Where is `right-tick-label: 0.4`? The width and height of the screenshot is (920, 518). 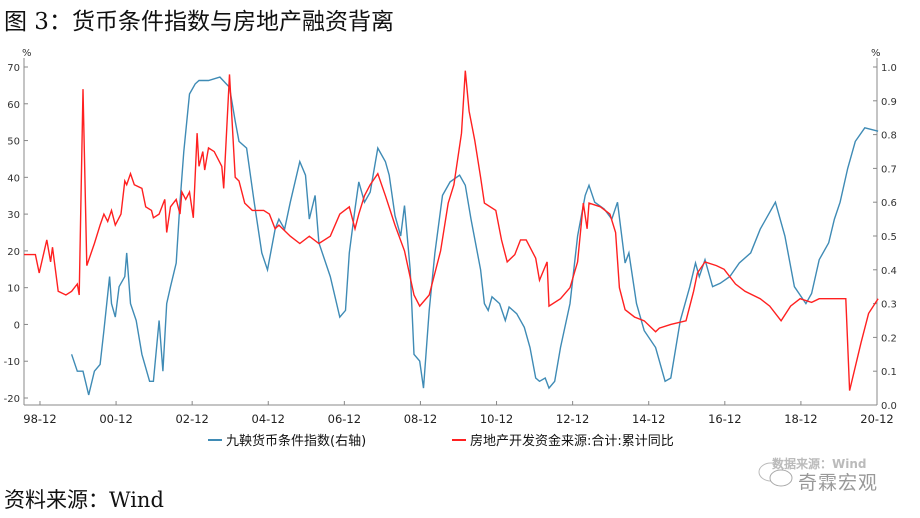 right-tick-label: 0.4 is located at coordinates (889, 271).